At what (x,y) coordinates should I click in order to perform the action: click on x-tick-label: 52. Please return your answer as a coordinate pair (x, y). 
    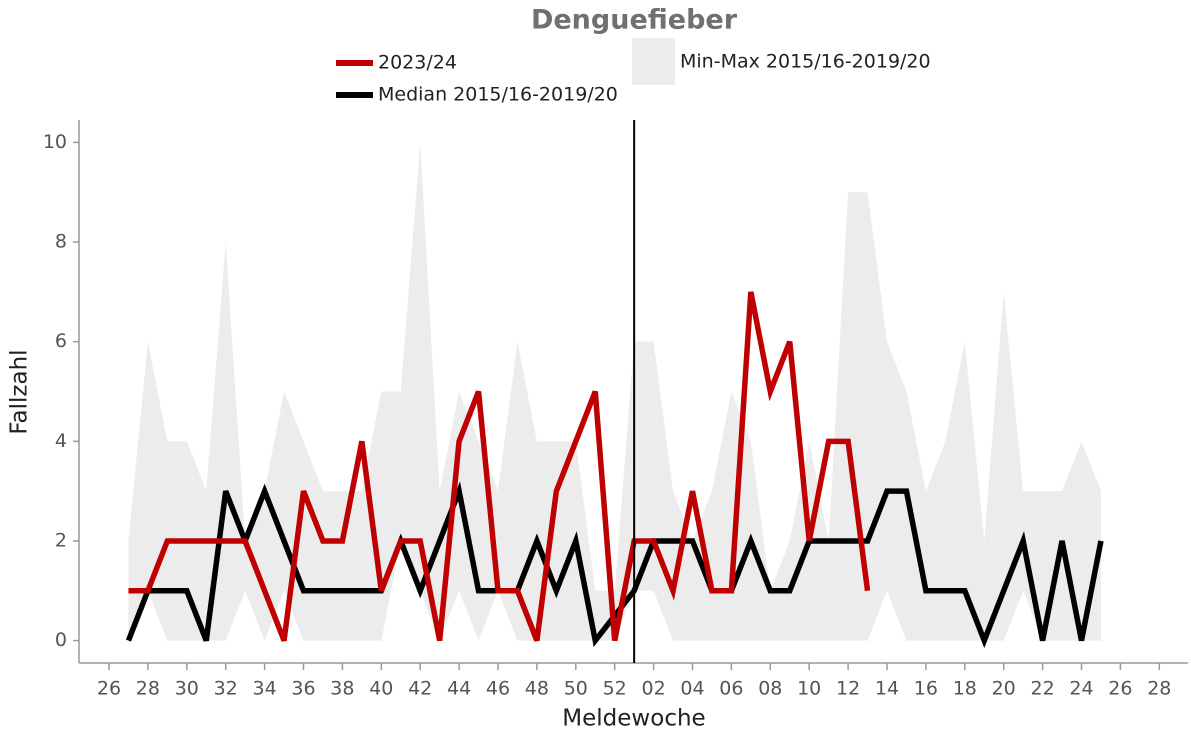
    Looking at the image, I should click on (615, 689).